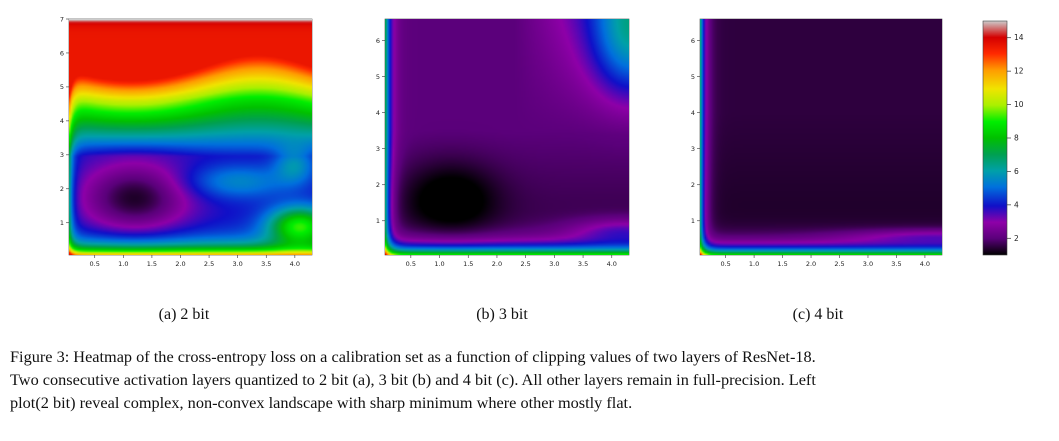  Describe the element at coordinates (1019, 104) in the screenshot. I see `colorbar-tick-label: 10` at that location.